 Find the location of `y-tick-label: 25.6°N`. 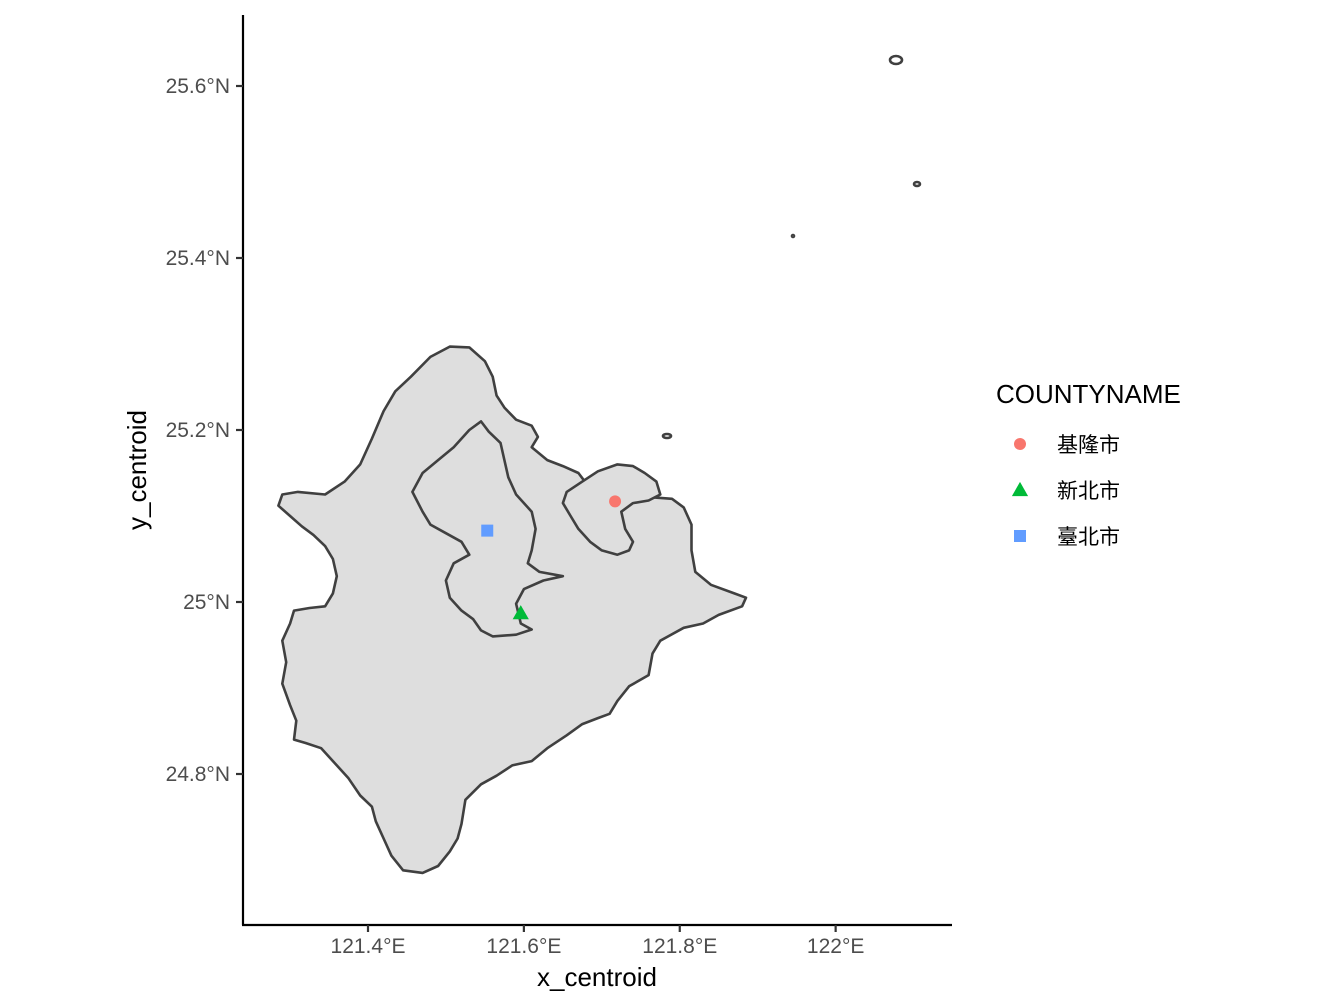

y-tick-label: 25.6°N is located at coordinates (198, 86).